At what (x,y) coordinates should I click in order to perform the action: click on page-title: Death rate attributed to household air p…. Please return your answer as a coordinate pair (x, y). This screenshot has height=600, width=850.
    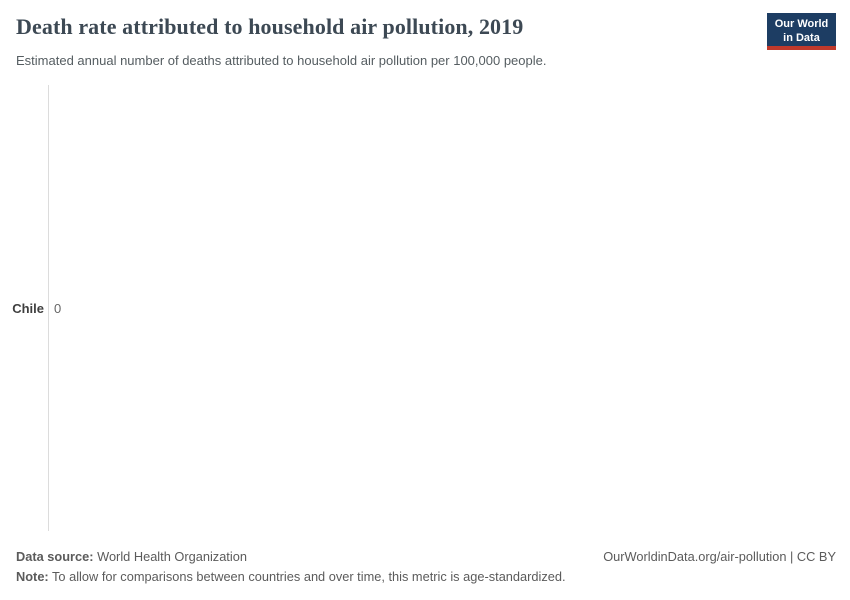
    Looking at the image, I should click on (270, 26).